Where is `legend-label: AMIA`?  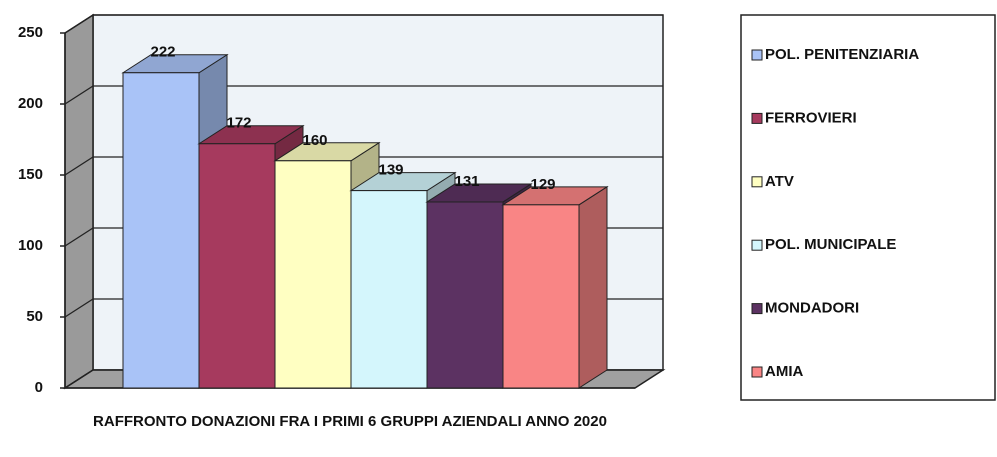 legend-label: AMIA is located at coordinates (784, 371).